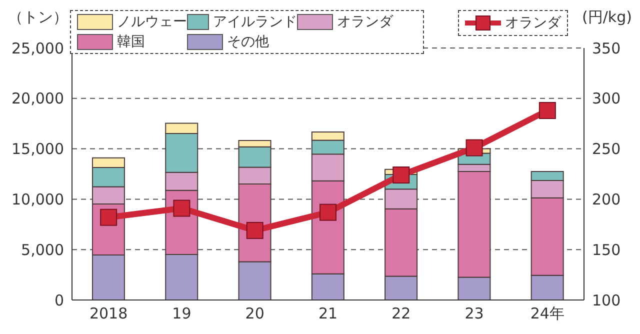 This screenshot has width=640, height=334. What do you see at coordinates (606, 99) in the screenshot?
I see `y2-tick-label: 300` at bounding box center [606, 99].